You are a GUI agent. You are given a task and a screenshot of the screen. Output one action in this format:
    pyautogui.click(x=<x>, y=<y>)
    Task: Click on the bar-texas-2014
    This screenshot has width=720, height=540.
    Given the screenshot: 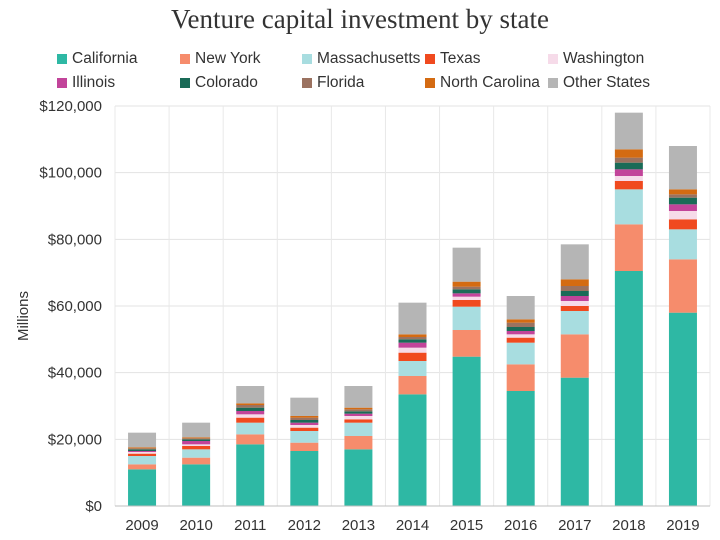 What is the action you would take?
    pyautogui.click(x=412, y=356)
    